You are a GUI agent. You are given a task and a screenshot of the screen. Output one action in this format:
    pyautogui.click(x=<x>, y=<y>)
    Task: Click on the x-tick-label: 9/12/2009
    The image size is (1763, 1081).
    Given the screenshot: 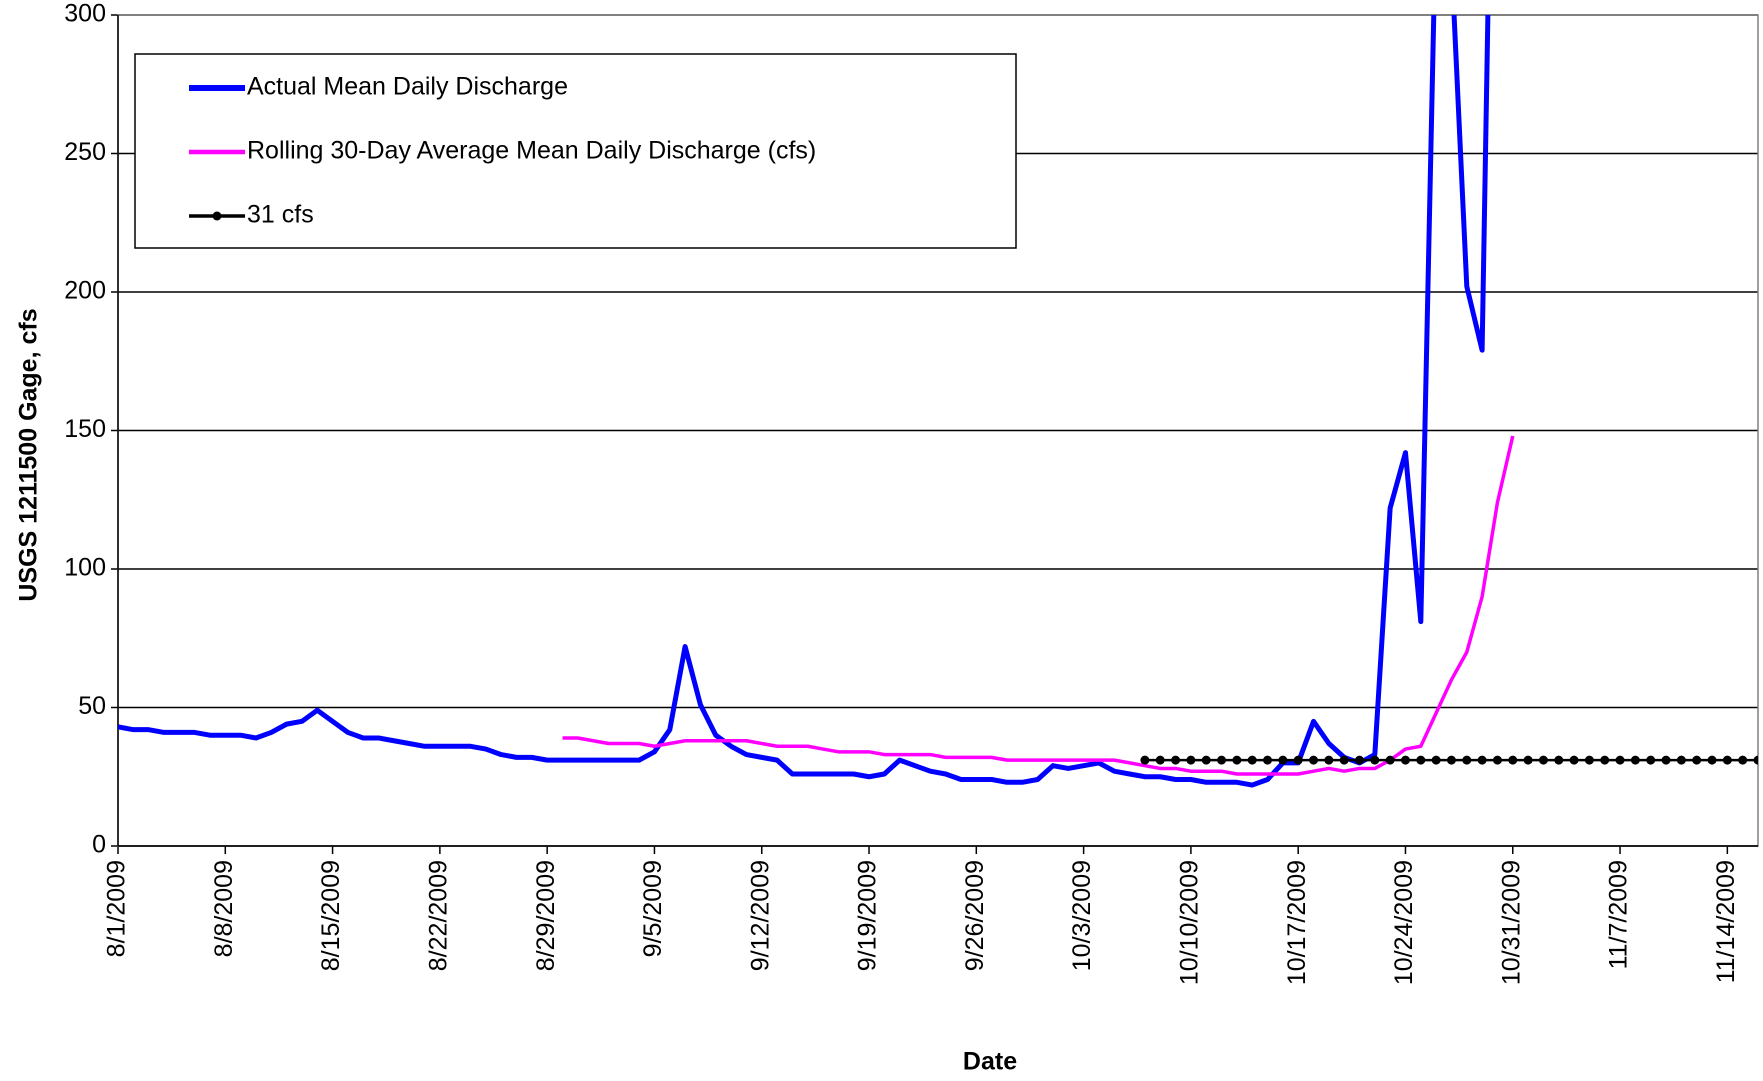 What is the action you would take?
    pyautogui.click(x=760, y=915)
    